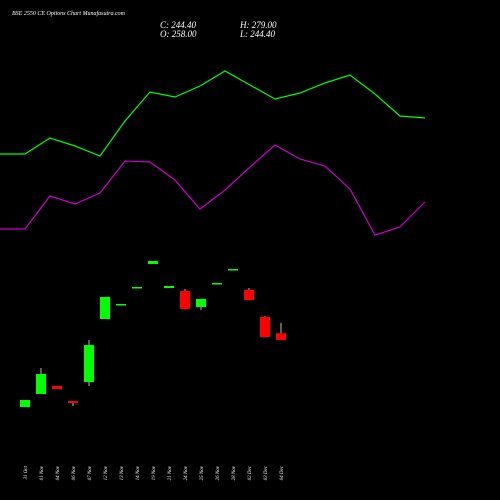  I want to click on x-tick-label: 02 Dec, so click(250, 472).